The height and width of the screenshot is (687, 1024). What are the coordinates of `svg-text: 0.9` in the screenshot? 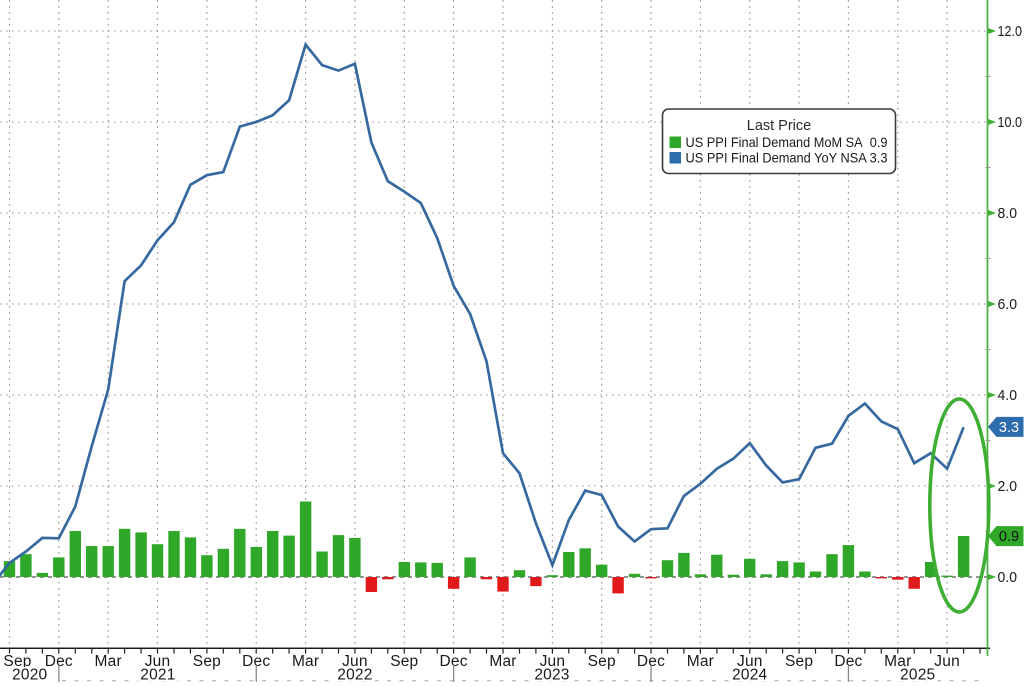 It's located at (1009, 537).